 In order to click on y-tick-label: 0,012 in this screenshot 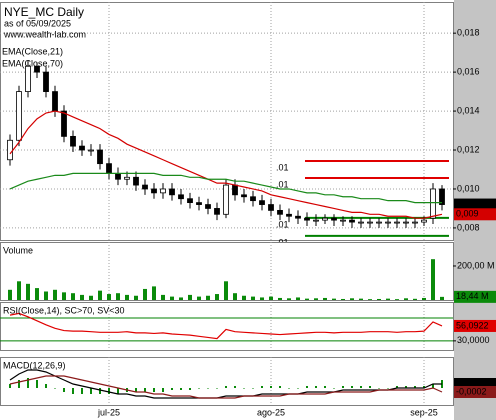, I will do `click(468, 149)`.